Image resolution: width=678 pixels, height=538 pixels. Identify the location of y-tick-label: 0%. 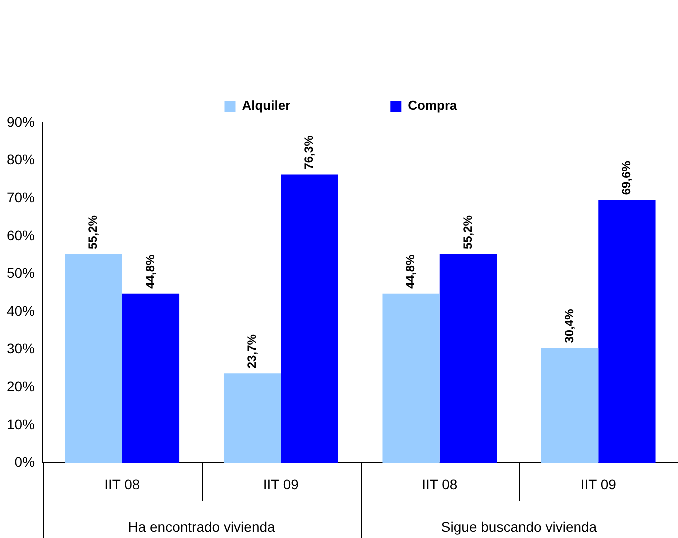
(25, 462).